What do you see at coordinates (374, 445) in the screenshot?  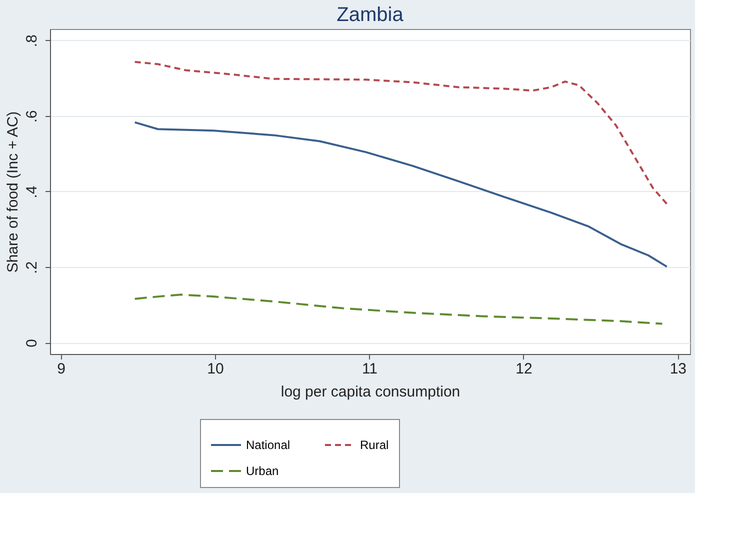 I see `legend-label: Rural` at bounding box center [374, 445].